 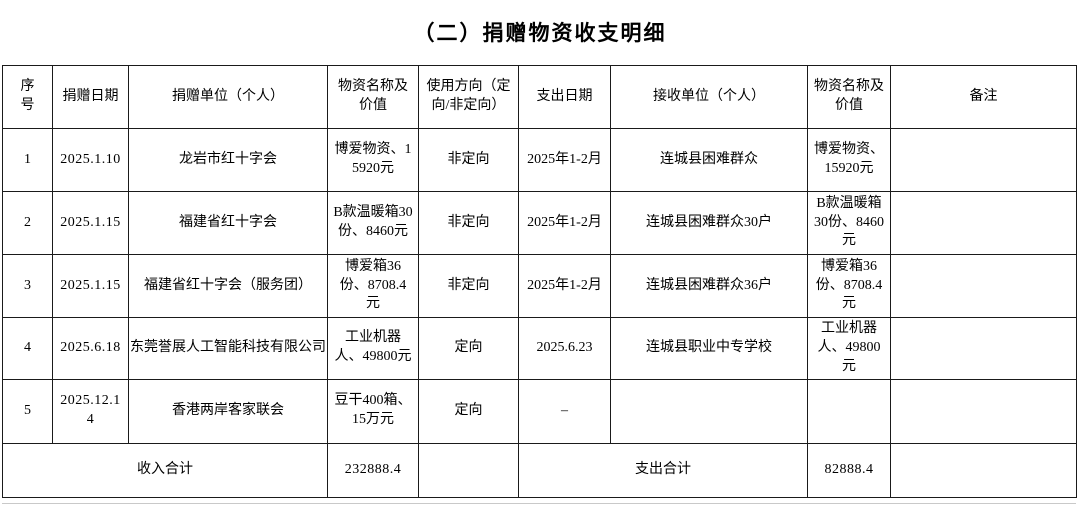 I want to click on col-header-seq: 序 号, so click(x=27, y=97).